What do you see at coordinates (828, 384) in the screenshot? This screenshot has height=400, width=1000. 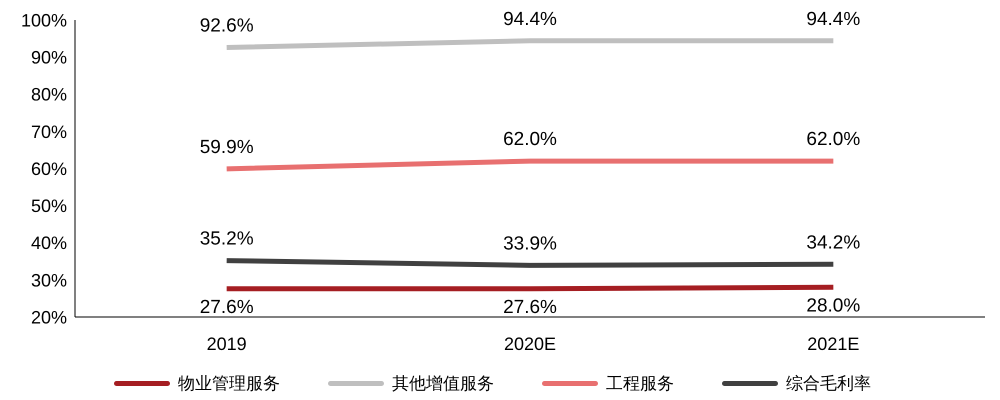 I see `legend-label: 综合毛利率` at bounding box center [828, 384].